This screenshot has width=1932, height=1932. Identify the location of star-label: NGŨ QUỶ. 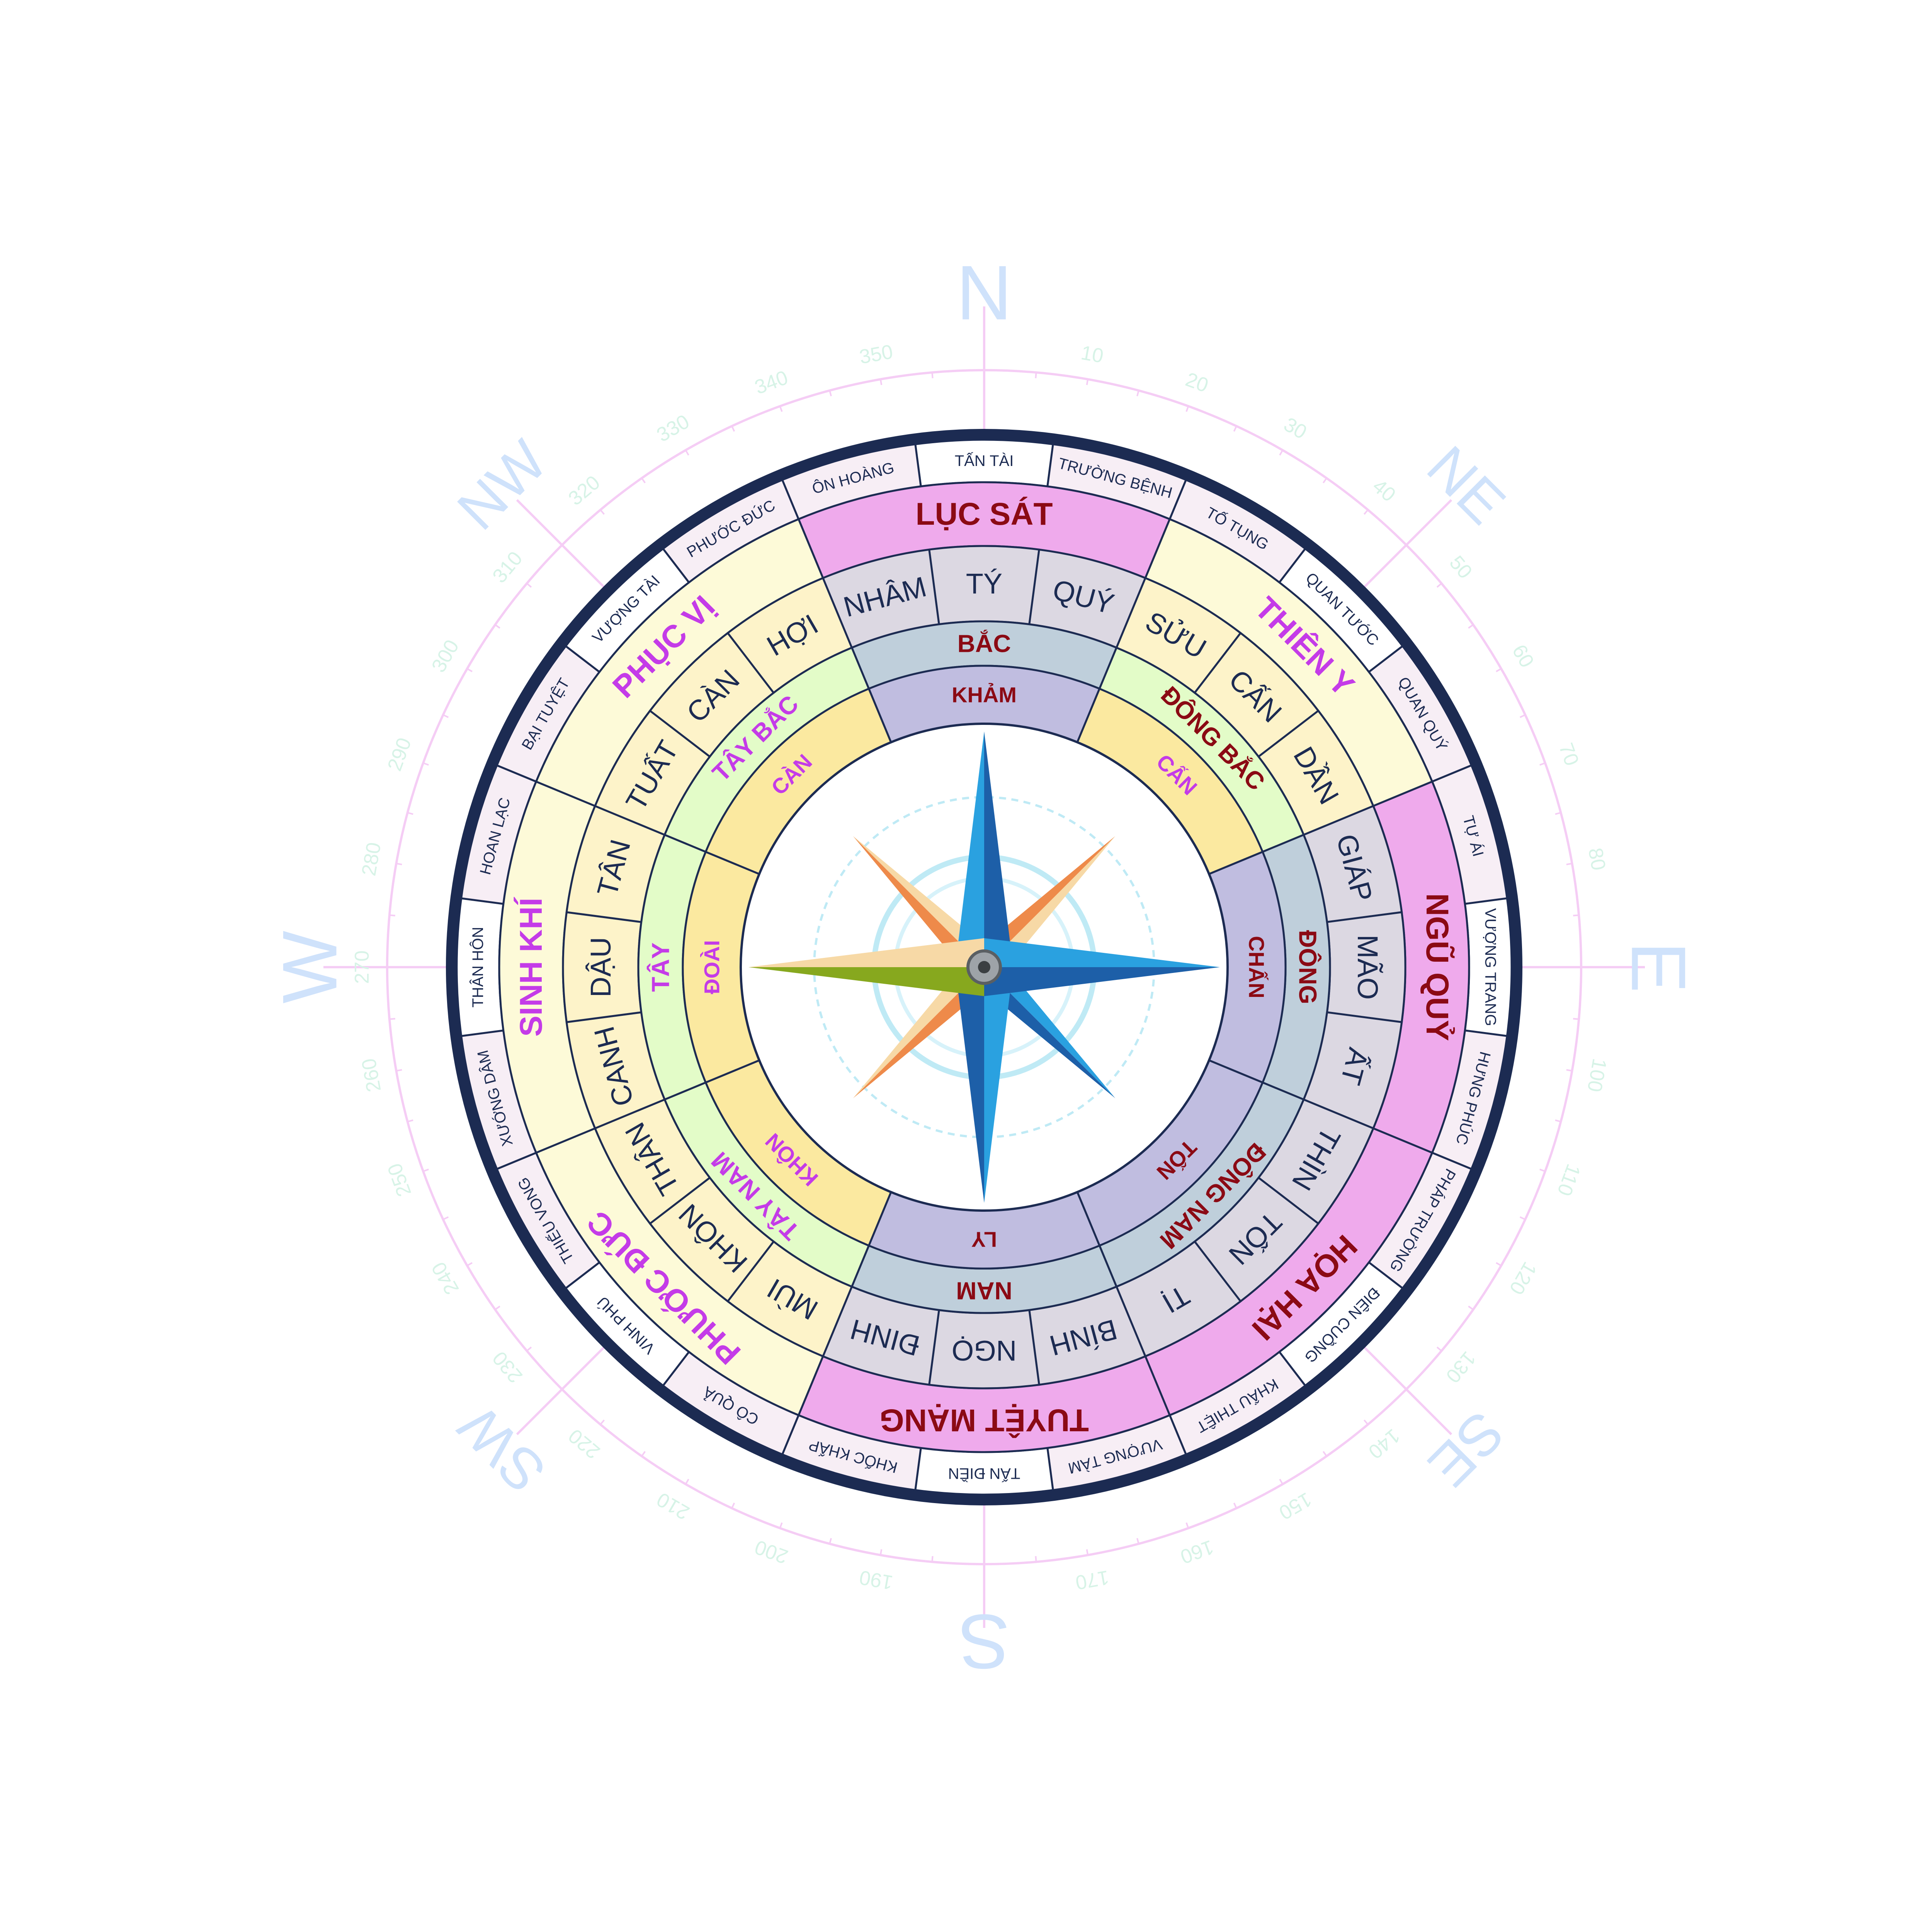
(1438, 967).